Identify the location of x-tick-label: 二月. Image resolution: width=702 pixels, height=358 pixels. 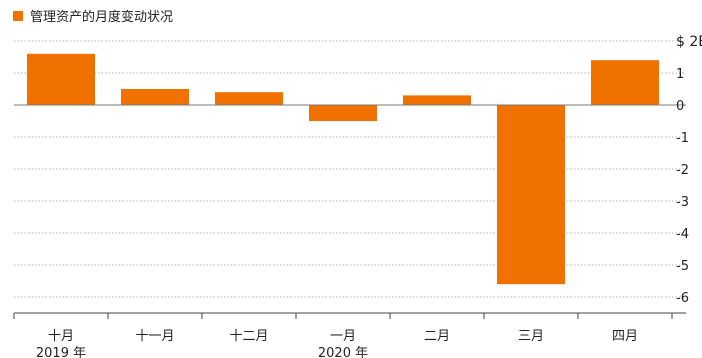
(437, 336).